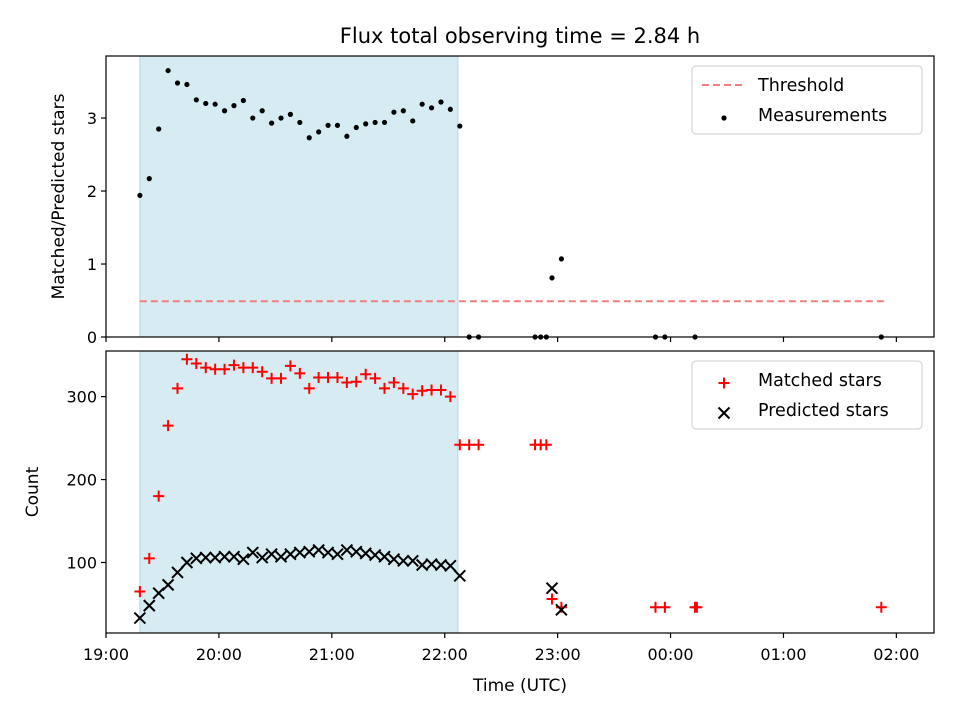  I want to click on count-legend: Matched stars Predicted stars, so click(807, 395).